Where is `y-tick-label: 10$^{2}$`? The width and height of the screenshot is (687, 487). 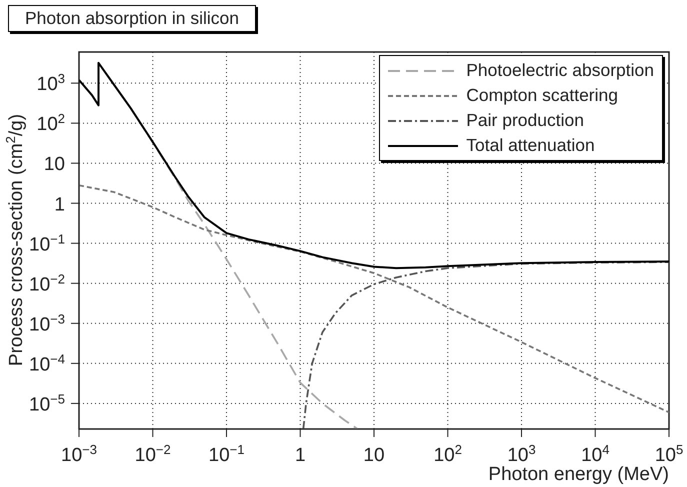
y-tick-label: 10$^{2}$ is located at coordinates (50, 123).